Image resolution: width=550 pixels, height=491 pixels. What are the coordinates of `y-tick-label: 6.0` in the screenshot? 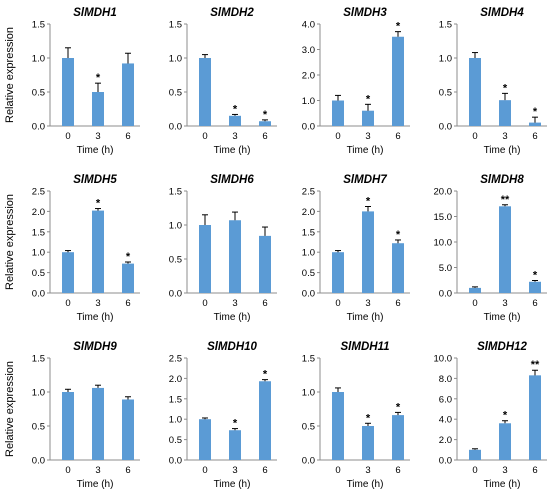 It's located at (445, 399).